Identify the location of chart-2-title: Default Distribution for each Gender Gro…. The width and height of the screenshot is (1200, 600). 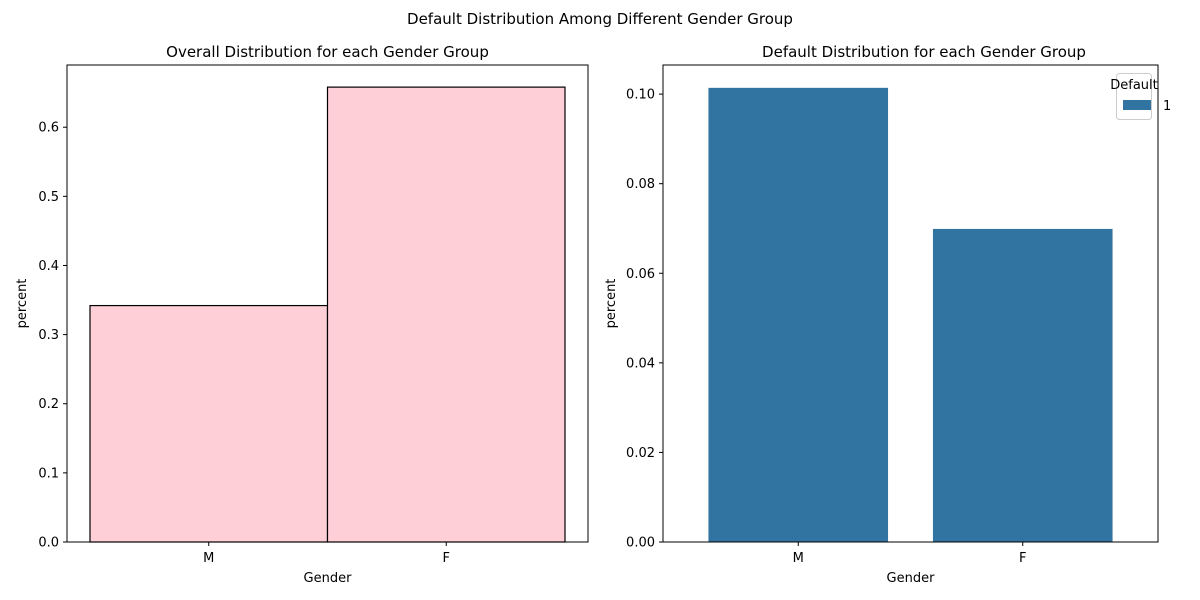
(924, 52).